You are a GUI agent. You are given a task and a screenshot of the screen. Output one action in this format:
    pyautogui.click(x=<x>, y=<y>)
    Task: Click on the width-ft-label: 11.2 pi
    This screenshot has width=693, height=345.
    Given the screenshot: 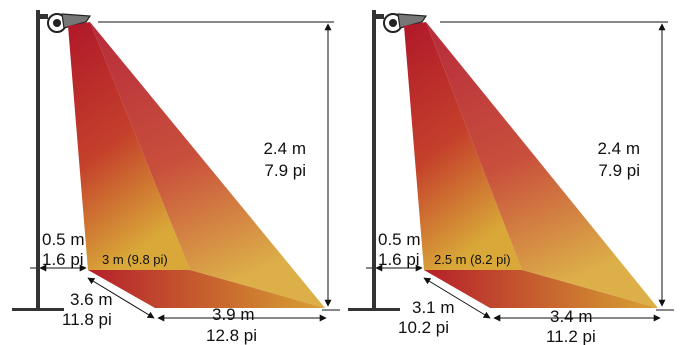 What is the action you would take?
    pyautogui.click(x=571, y=336)
    